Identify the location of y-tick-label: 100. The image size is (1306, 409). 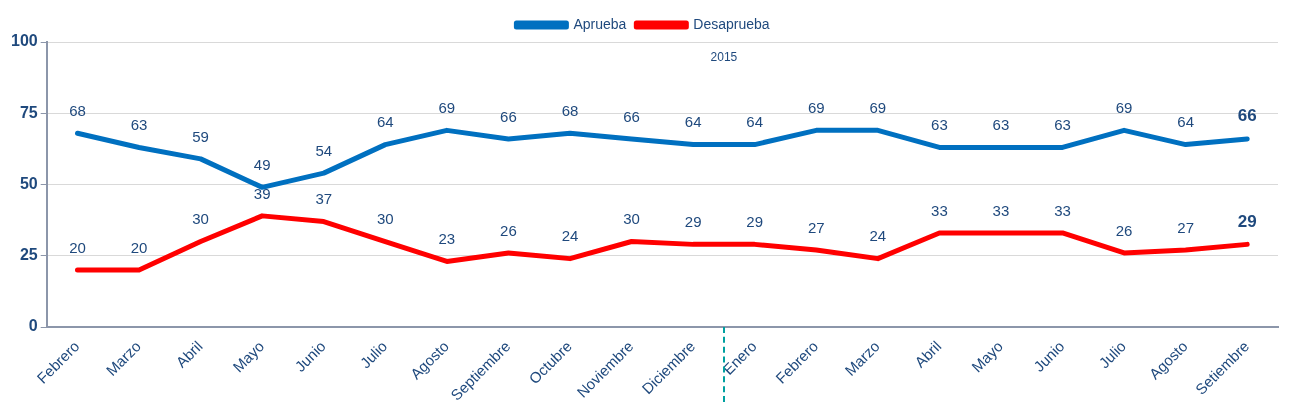
(24, 41).